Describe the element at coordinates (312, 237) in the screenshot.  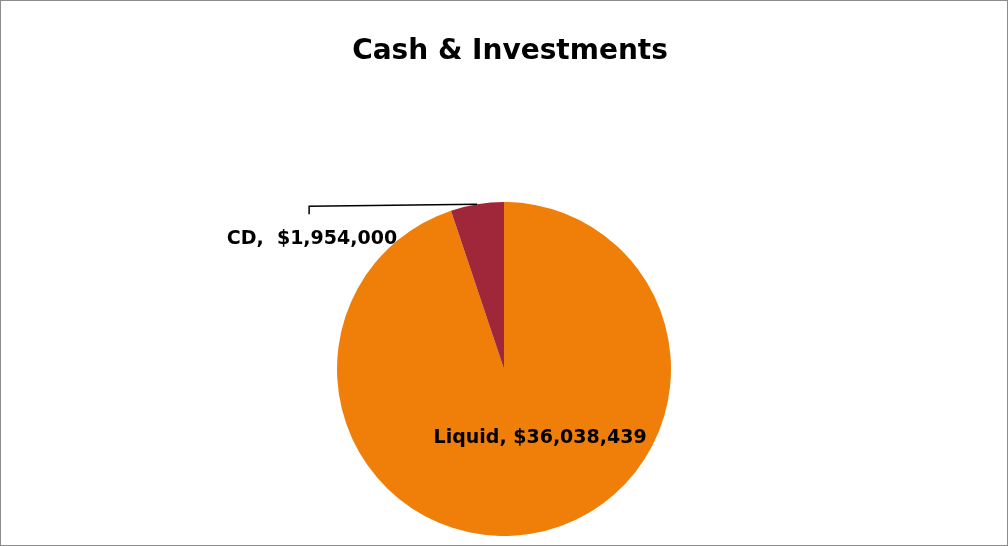
I see `slice-label: CD, $1,954,000` at that location.